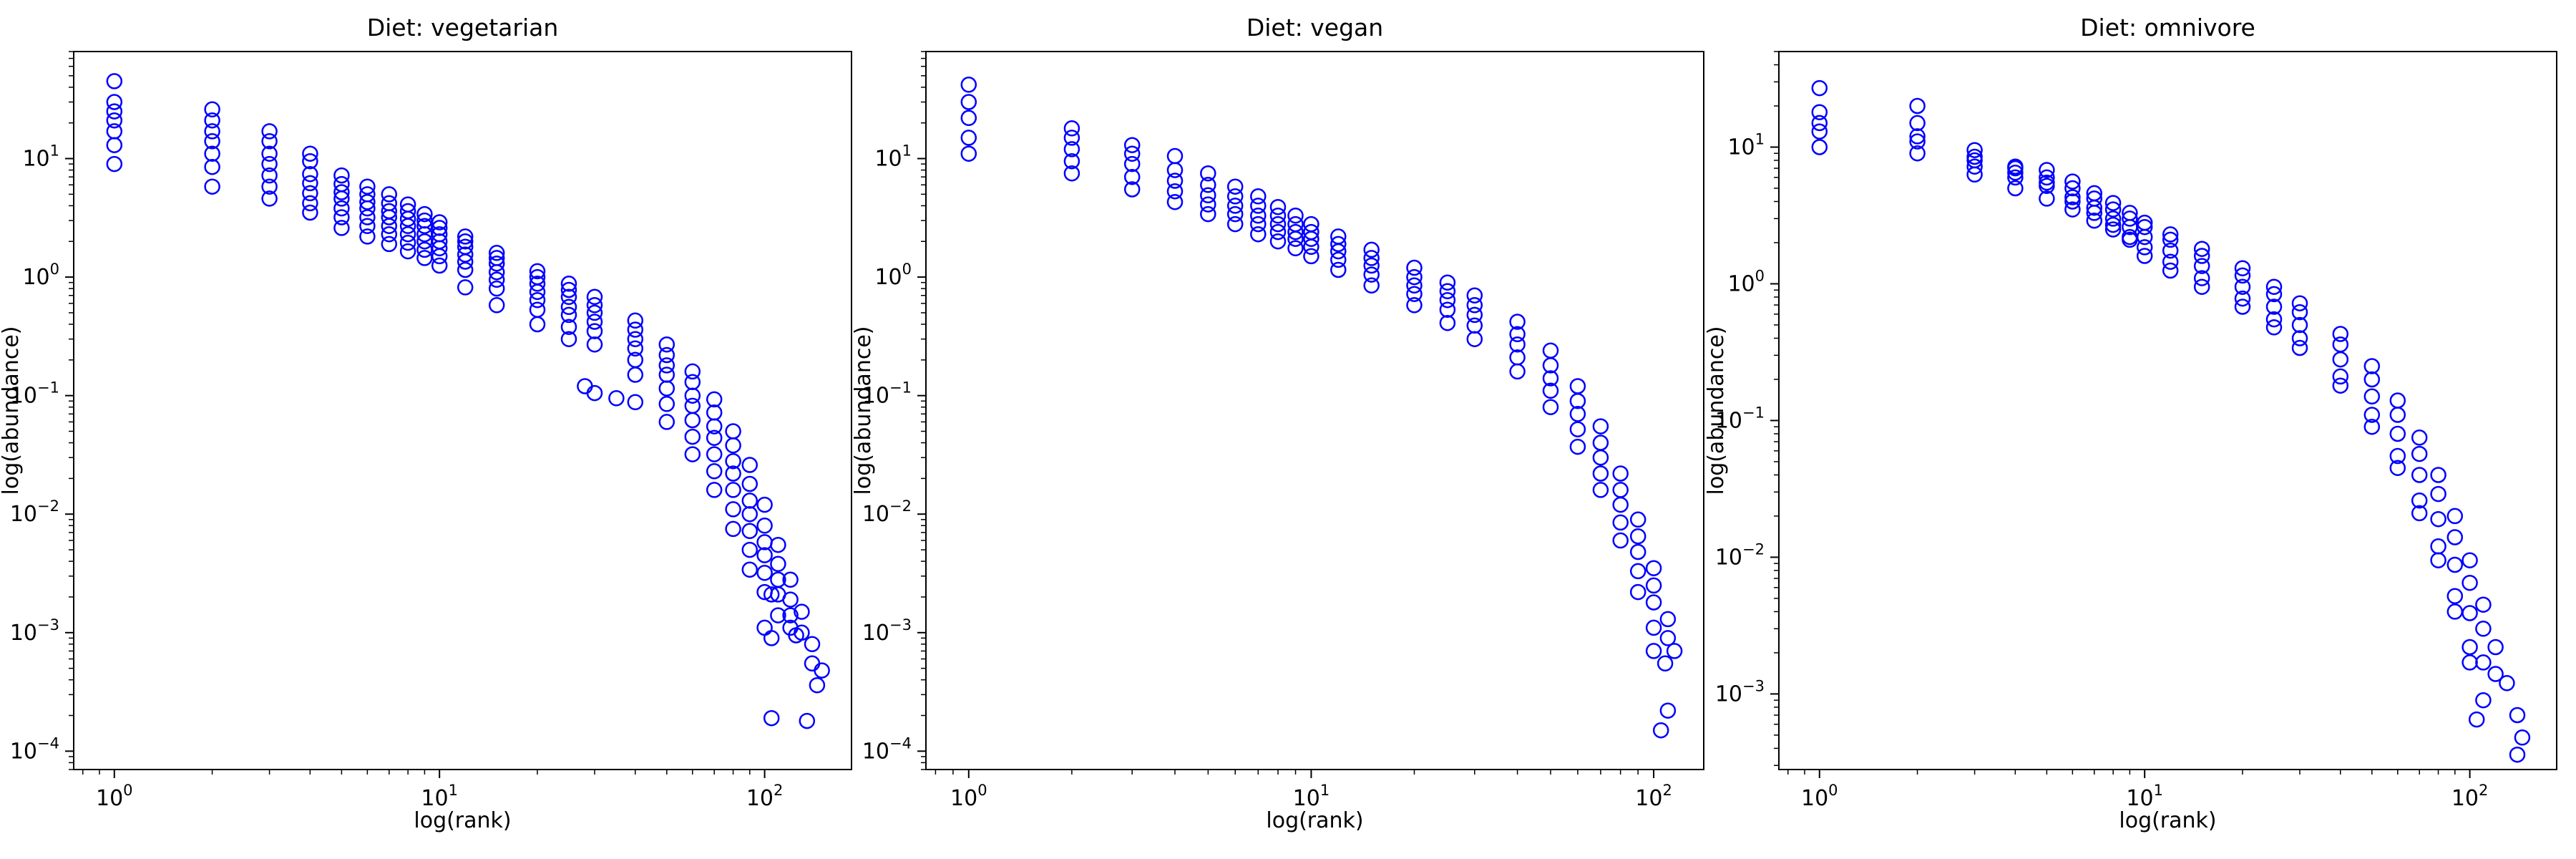 This screenshot has height=859, width=2576. I want to click on x-tick-label: 100, so click(1819, 796).